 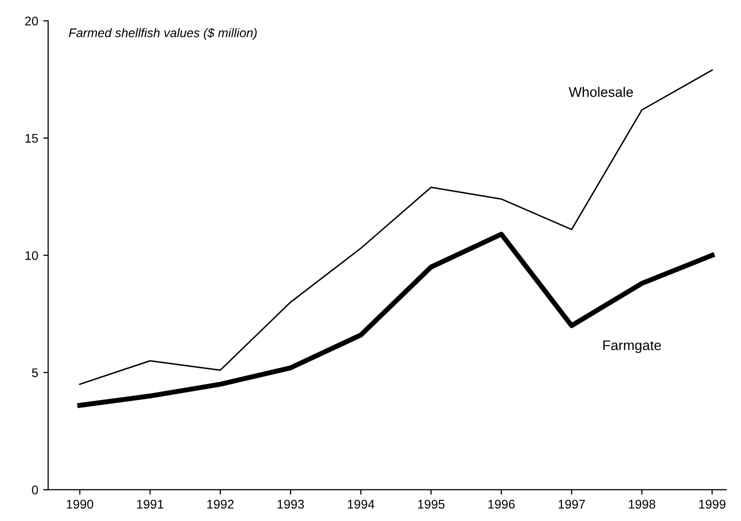 I want to click on x-tick-label: 1998, so click(x=642, y=504).